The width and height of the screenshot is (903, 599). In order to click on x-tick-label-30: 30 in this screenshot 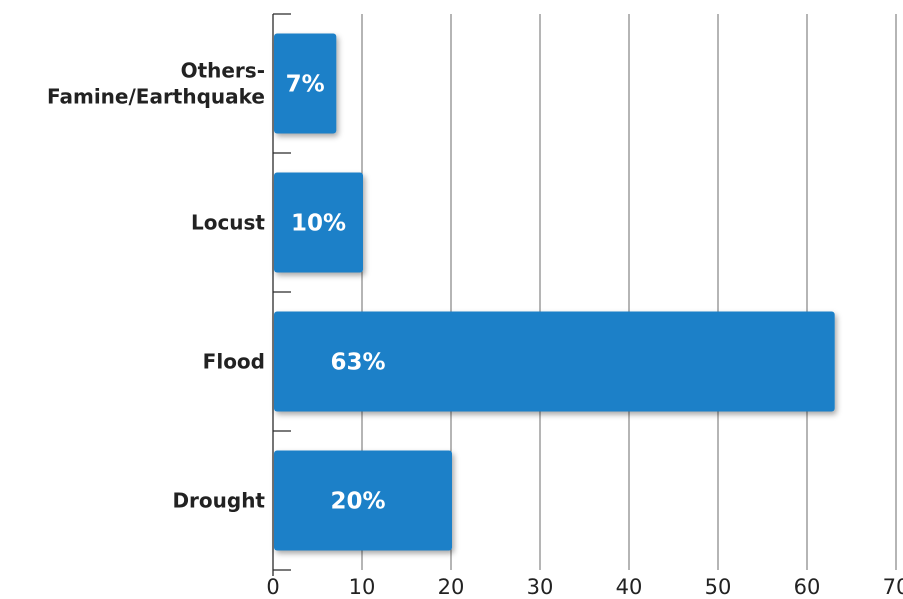, I will do `click(540, 587)`.